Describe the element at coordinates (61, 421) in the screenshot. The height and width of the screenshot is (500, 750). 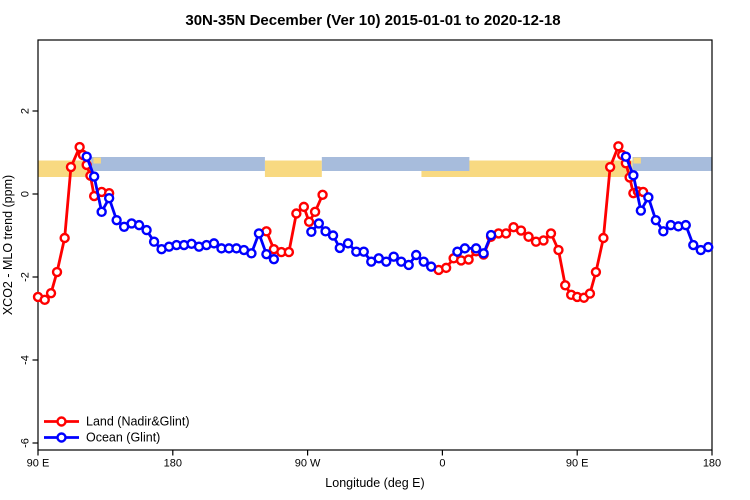
I see `legend-marker-land` at that location.